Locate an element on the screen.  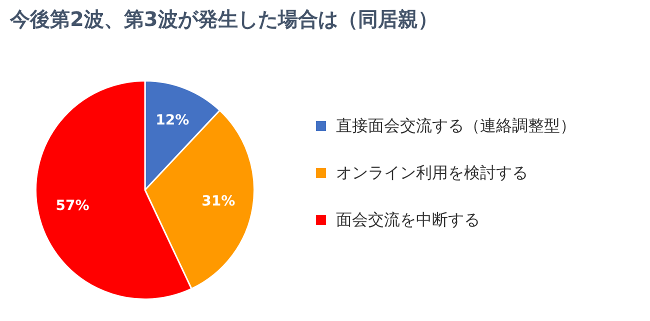
legend-label: 直接面会交流する（連絡調整型） is located at coordinates (456, 126).